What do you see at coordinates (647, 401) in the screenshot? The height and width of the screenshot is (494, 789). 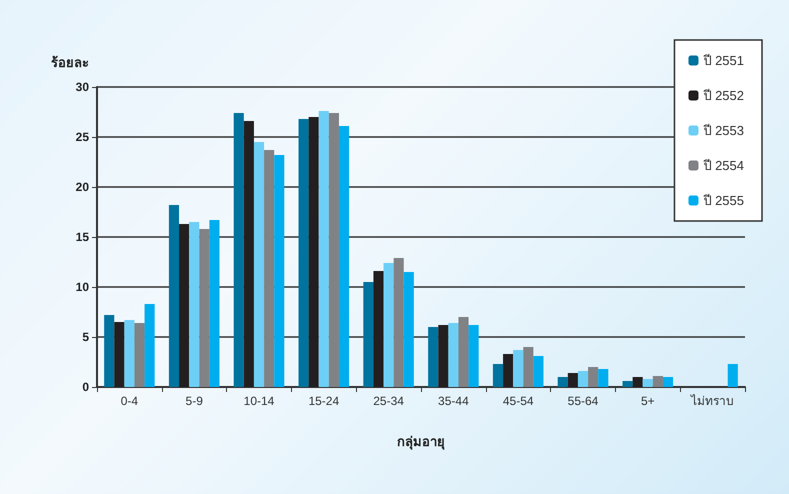 I see `x-tick-label: 5+` at bounding box center [647, 401].